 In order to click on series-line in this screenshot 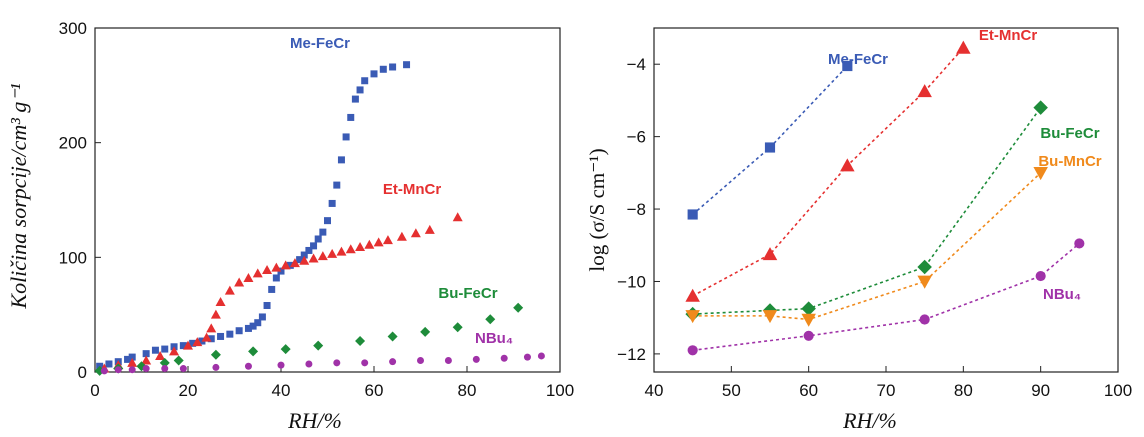, I will do `click(867, 246)`.